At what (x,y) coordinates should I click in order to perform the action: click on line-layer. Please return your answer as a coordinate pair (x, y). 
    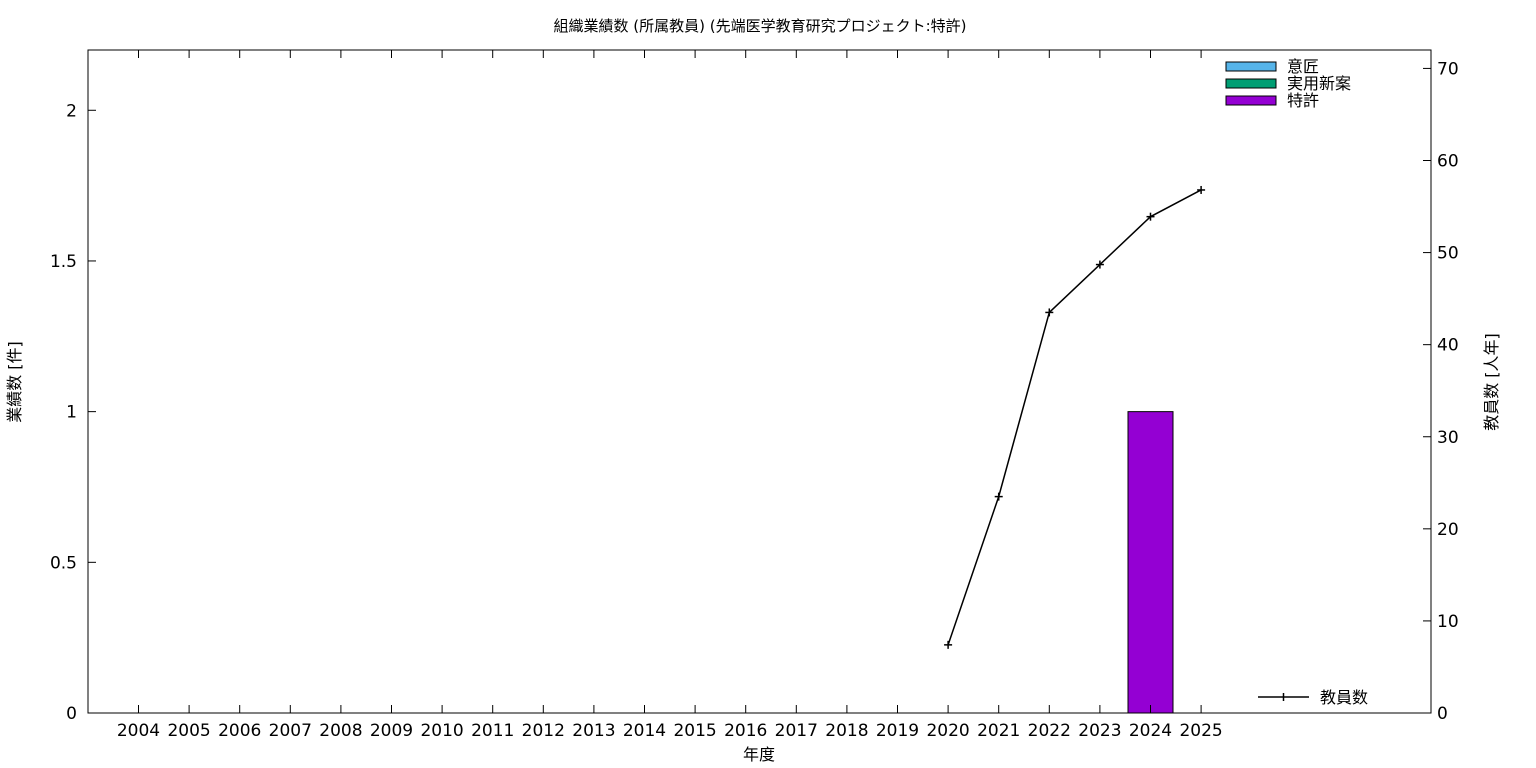
    Looking at the image, I should click on (1075, 417).